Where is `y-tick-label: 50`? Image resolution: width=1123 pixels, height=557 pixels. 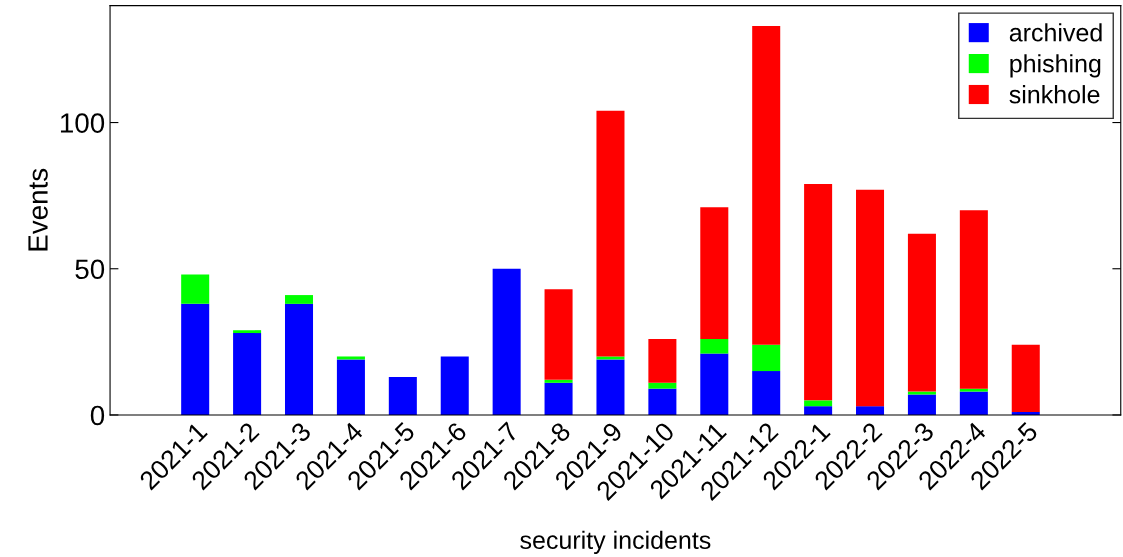
y-tick-label: 50 is located at coordinates (90, 269).